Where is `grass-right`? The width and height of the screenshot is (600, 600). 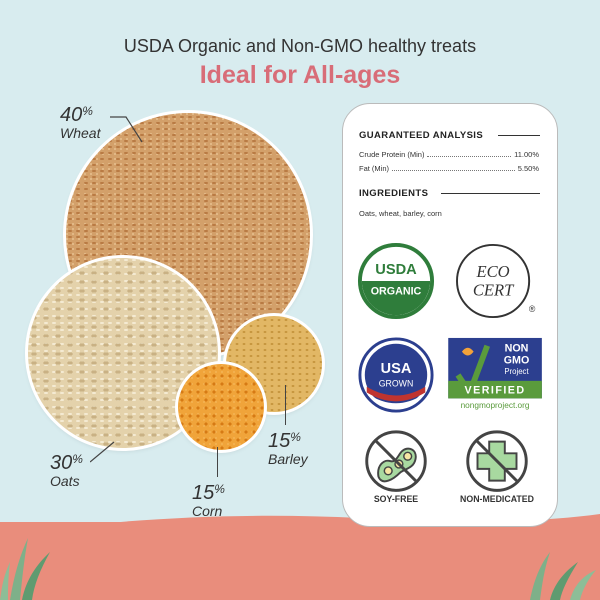
grass-right is located at coordinates (563, 576).